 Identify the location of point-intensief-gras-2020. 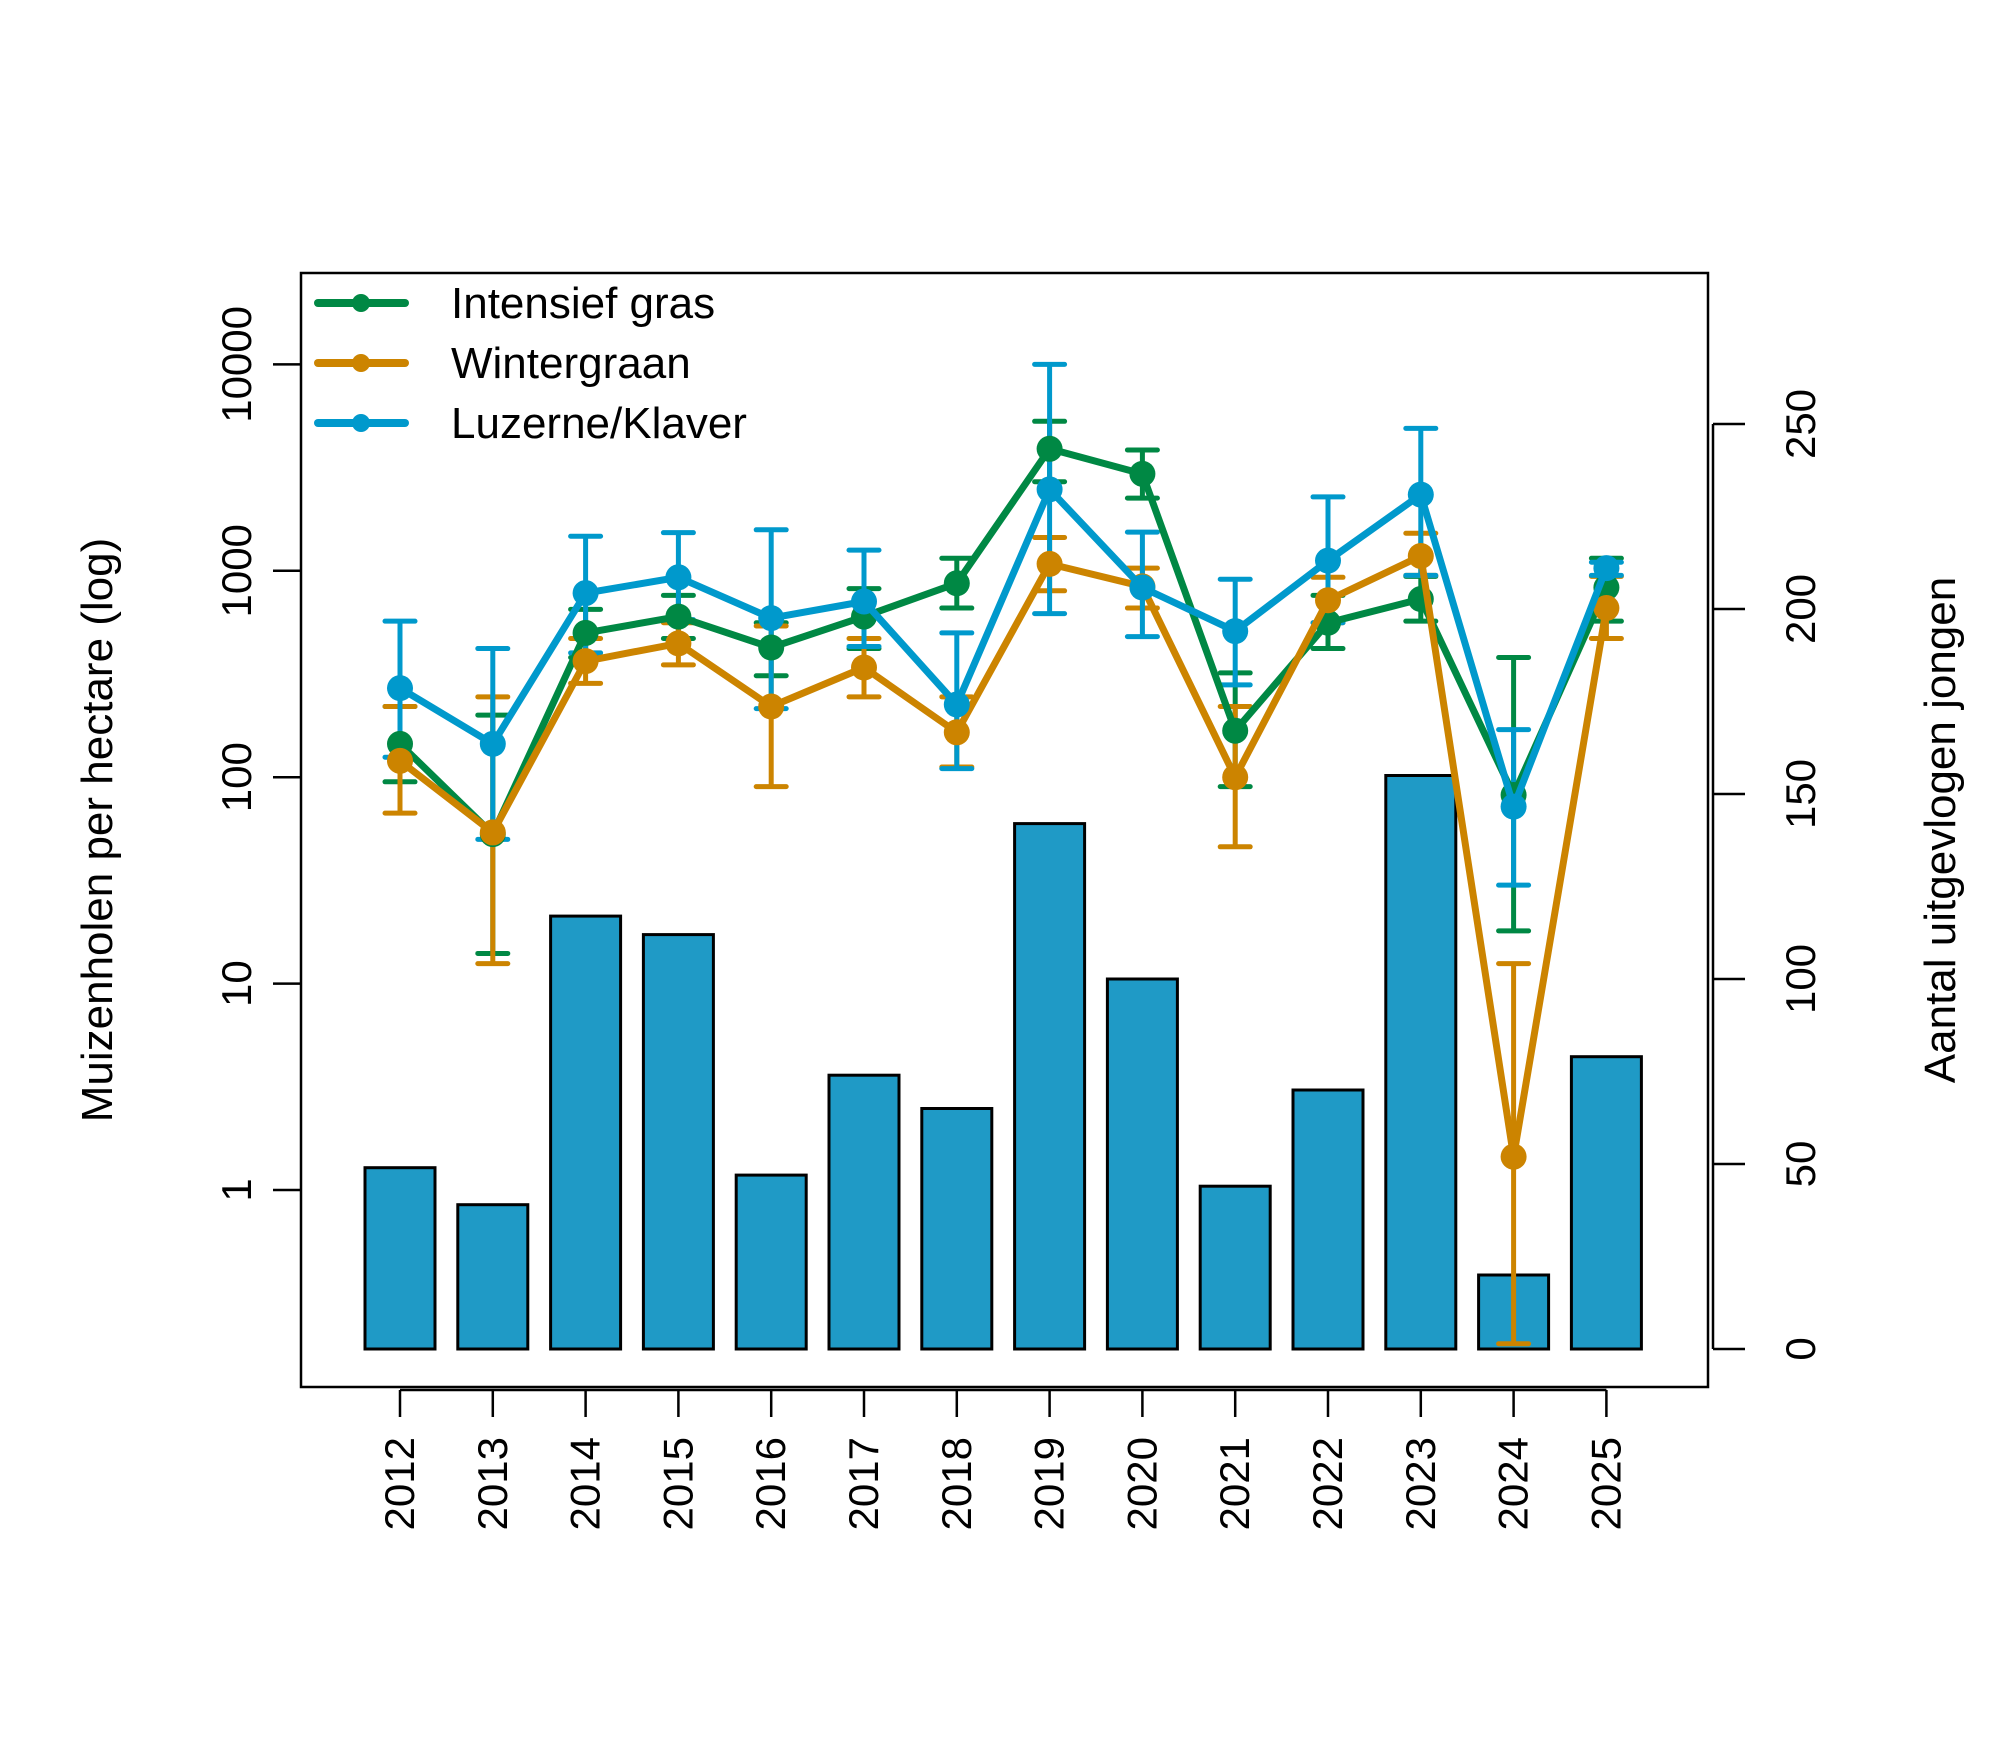
(1142, 473).